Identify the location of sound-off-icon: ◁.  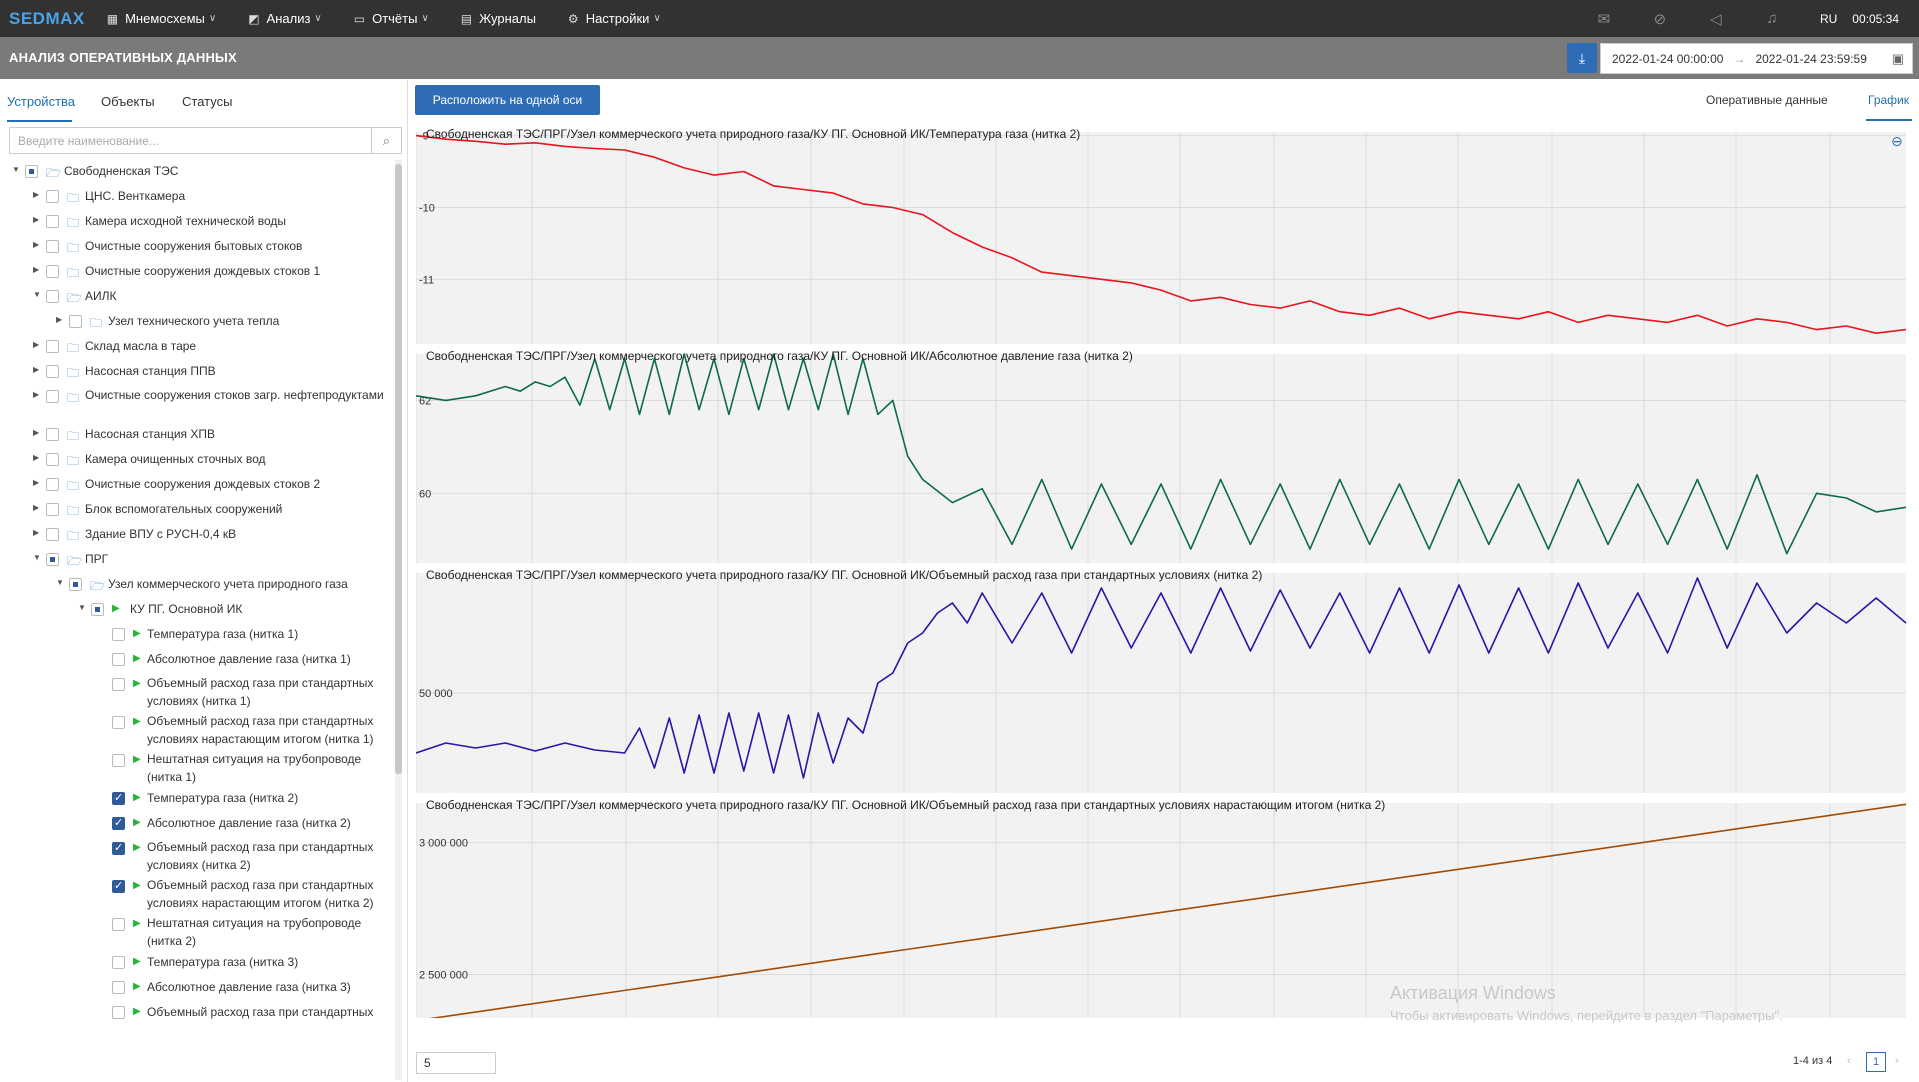
(1716, 19).